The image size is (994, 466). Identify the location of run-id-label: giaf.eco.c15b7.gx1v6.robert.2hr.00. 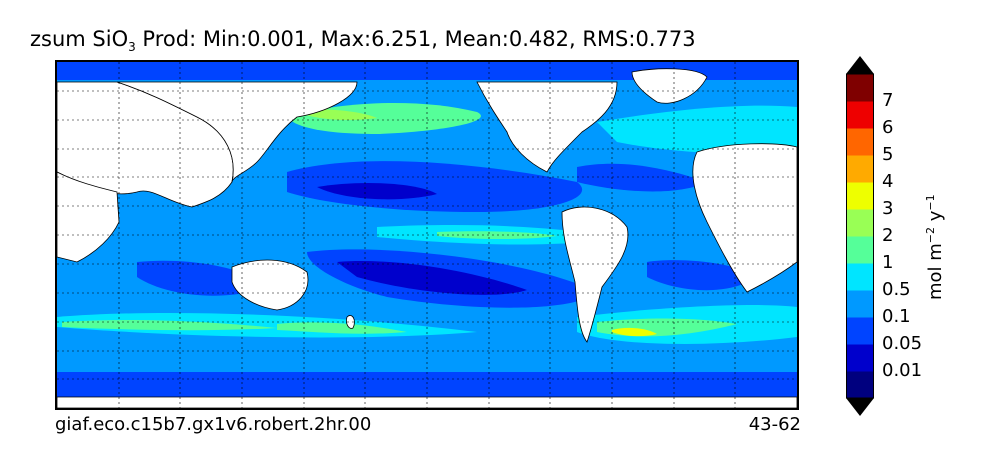
(213, 424).